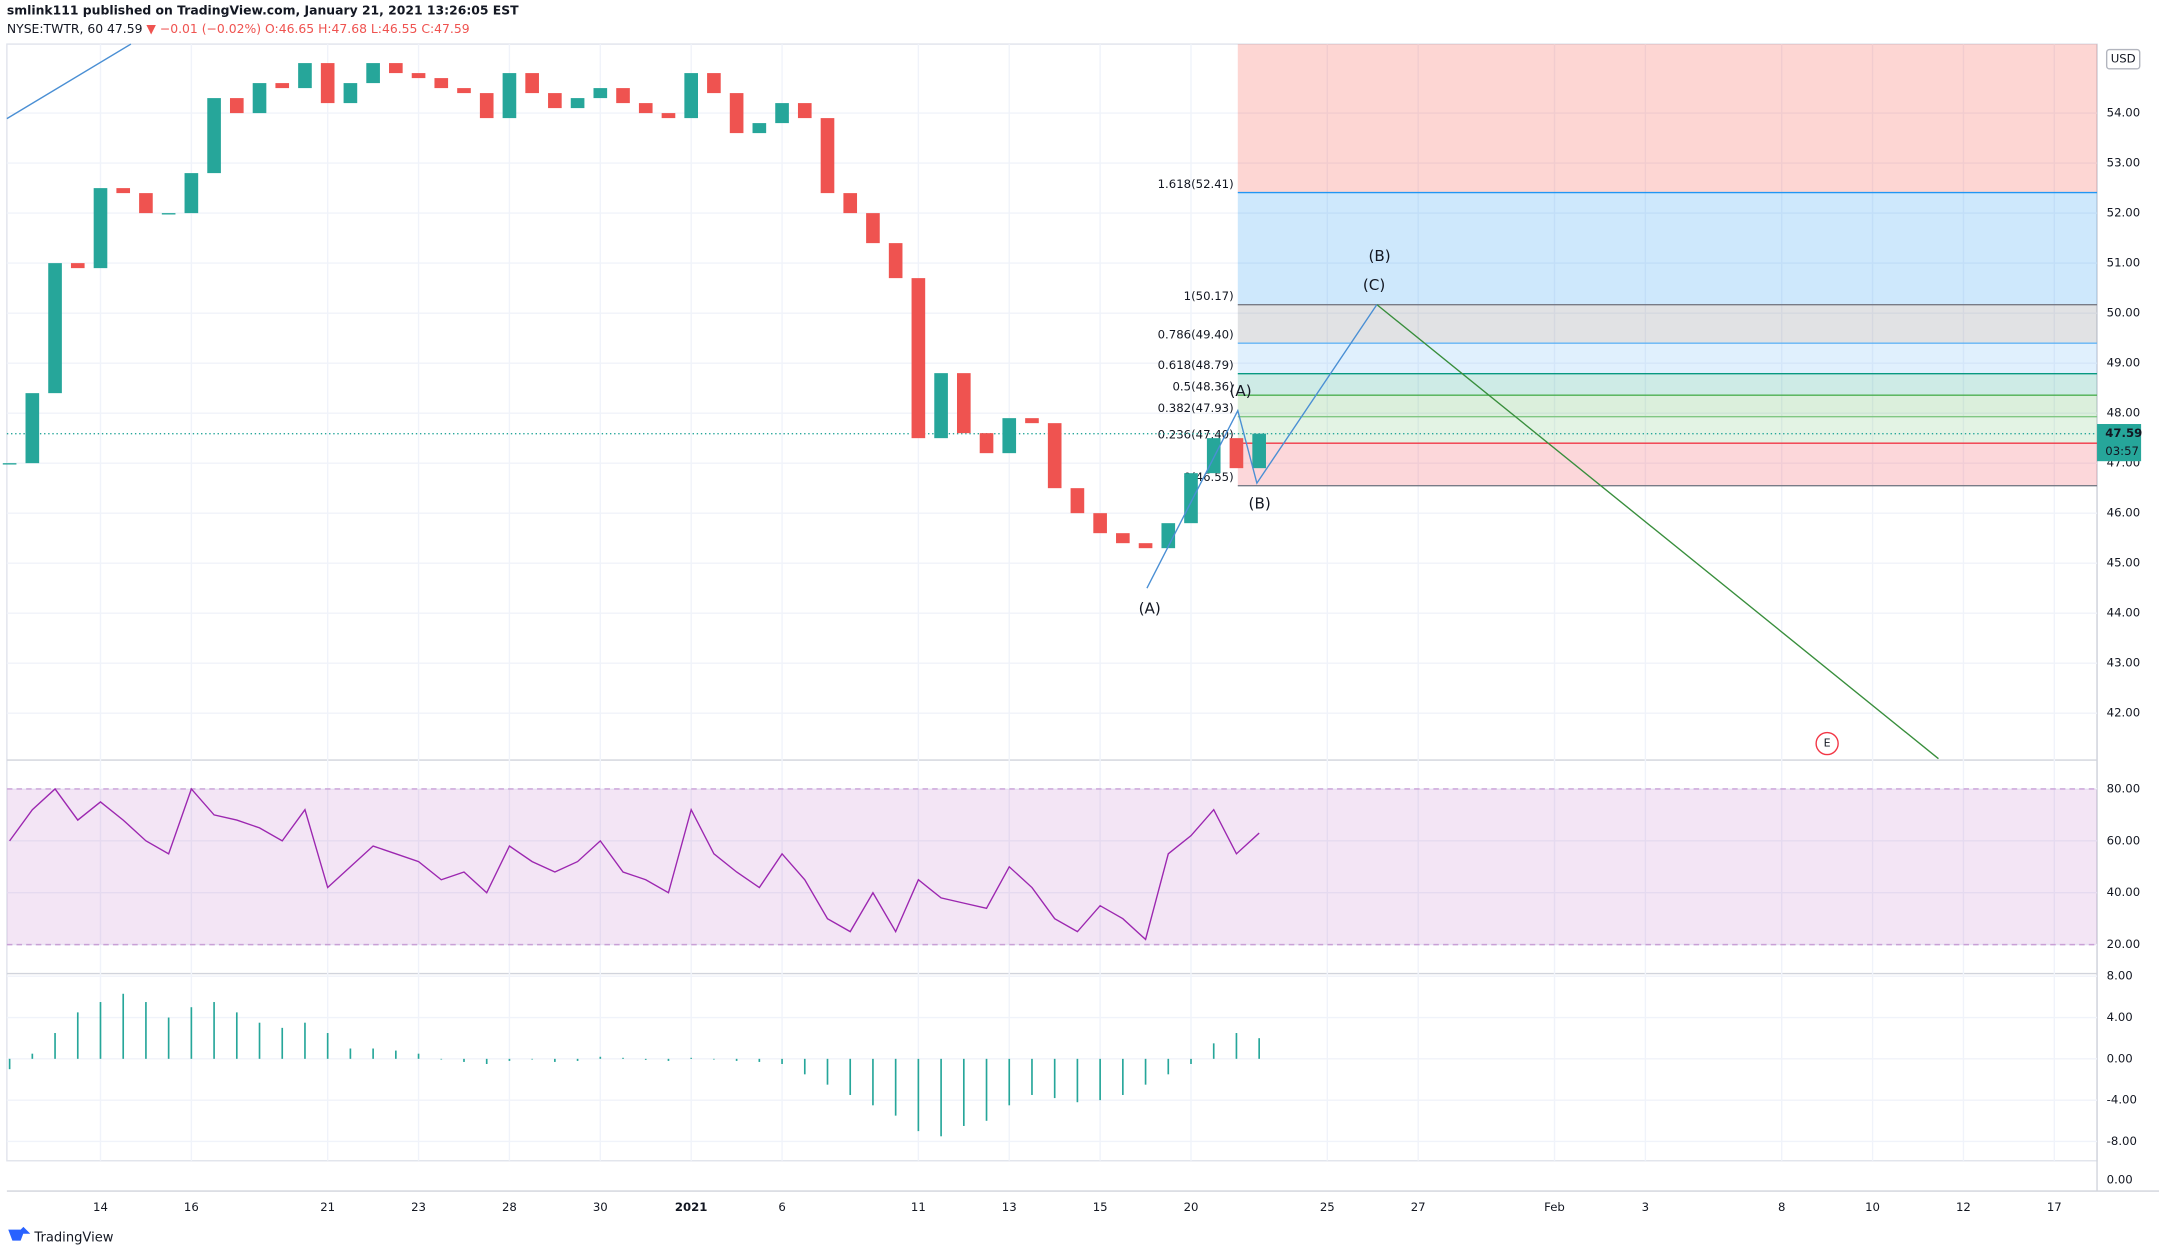 The height and width of the screenshot is (1258, 2159). I want to click on x-tick-label: 23, so click(418, 1207).